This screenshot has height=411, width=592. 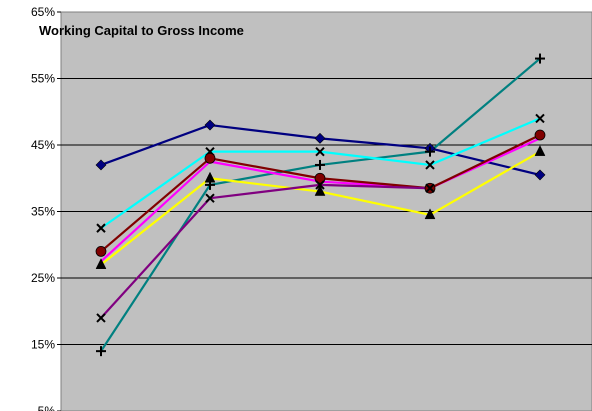 I want to click on y-tick-label: 15%, so click(x=43, y=345).